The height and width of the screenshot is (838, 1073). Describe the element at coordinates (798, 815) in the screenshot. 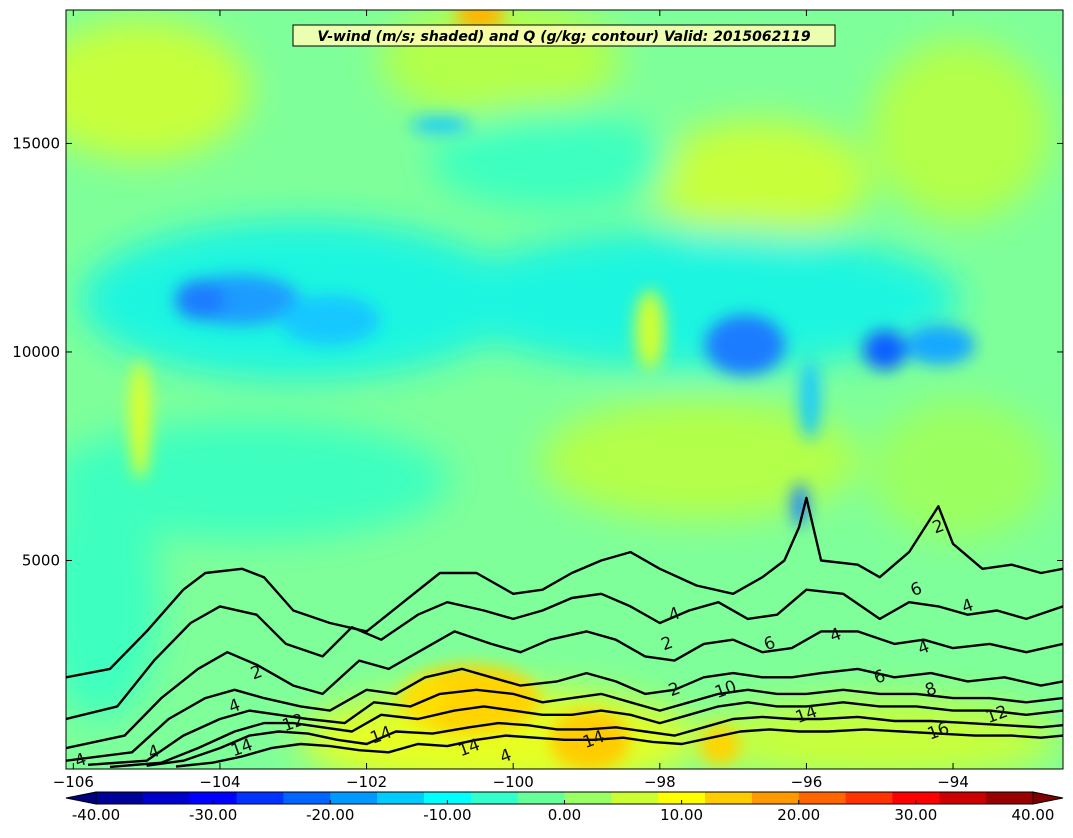

I see `colorbar-tick-label: 20.00` at that location.